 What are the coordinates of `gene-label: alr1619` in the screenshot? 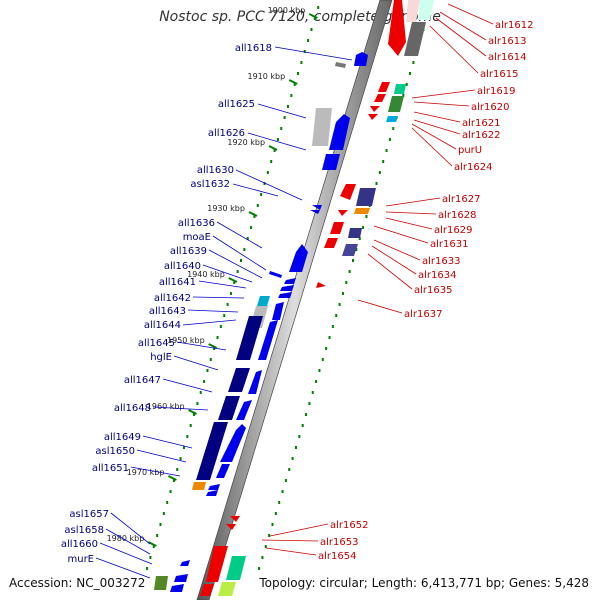 It's located at (496, 91).